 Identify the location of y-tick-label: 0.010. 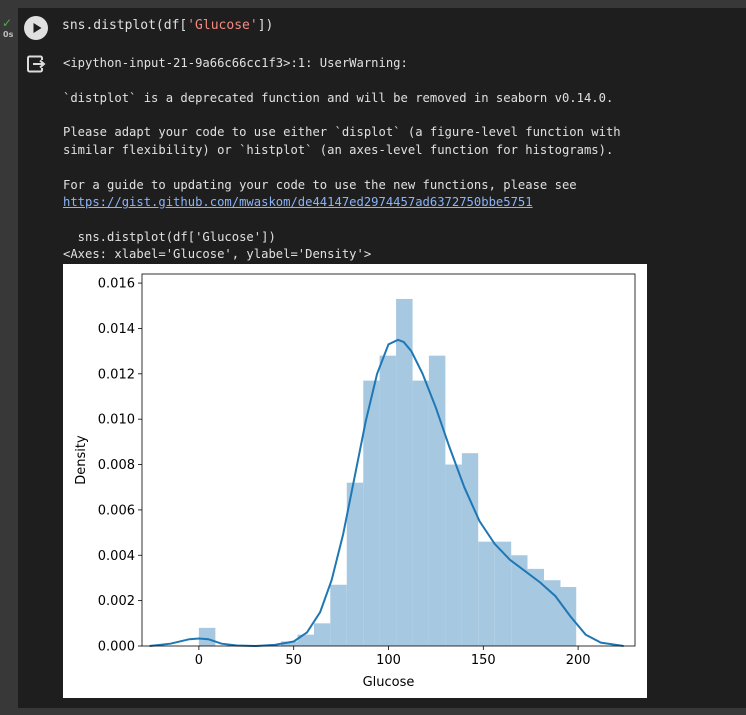
(116, 420).